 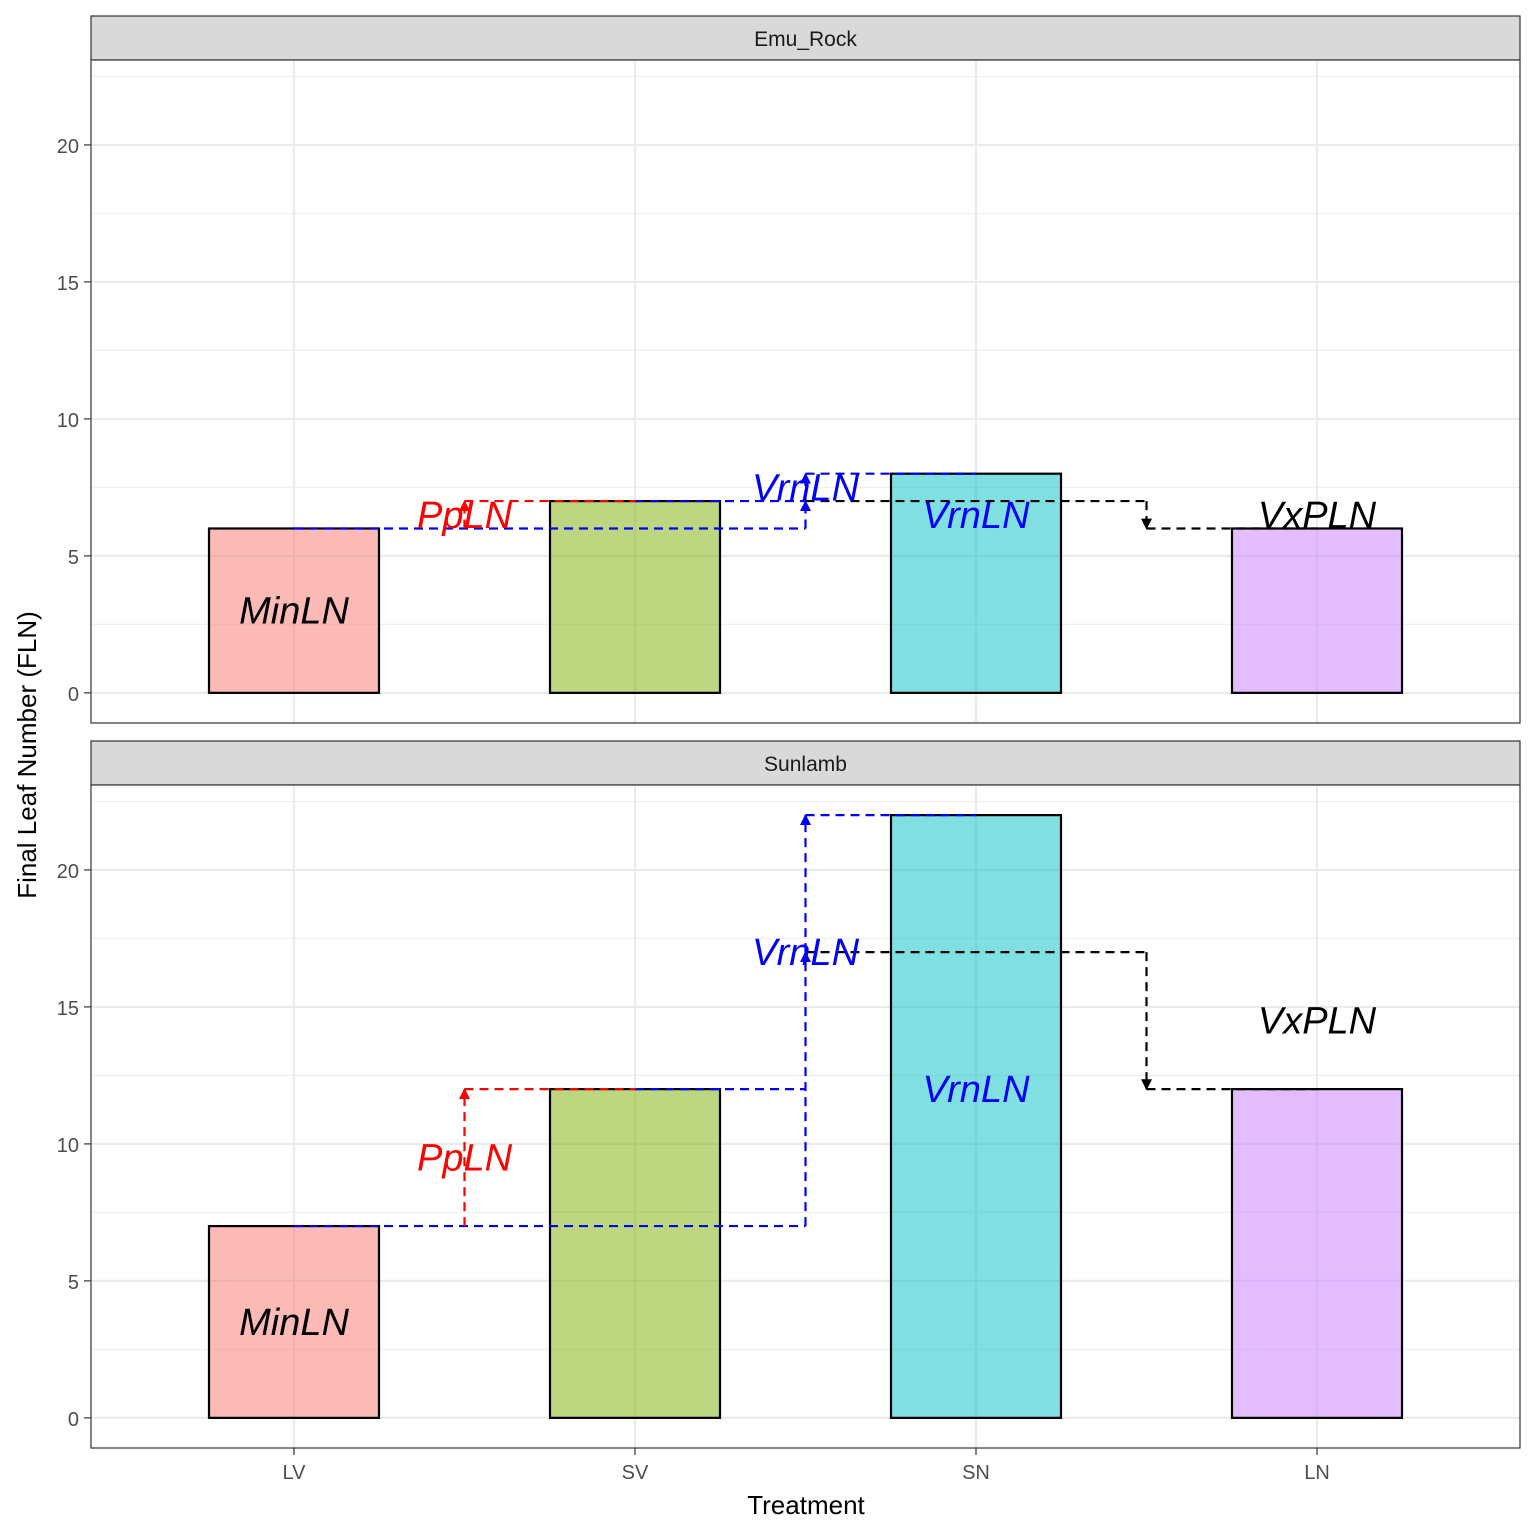 I want to click on facet-title: Emu_Rock, so click(x=805, y=39).